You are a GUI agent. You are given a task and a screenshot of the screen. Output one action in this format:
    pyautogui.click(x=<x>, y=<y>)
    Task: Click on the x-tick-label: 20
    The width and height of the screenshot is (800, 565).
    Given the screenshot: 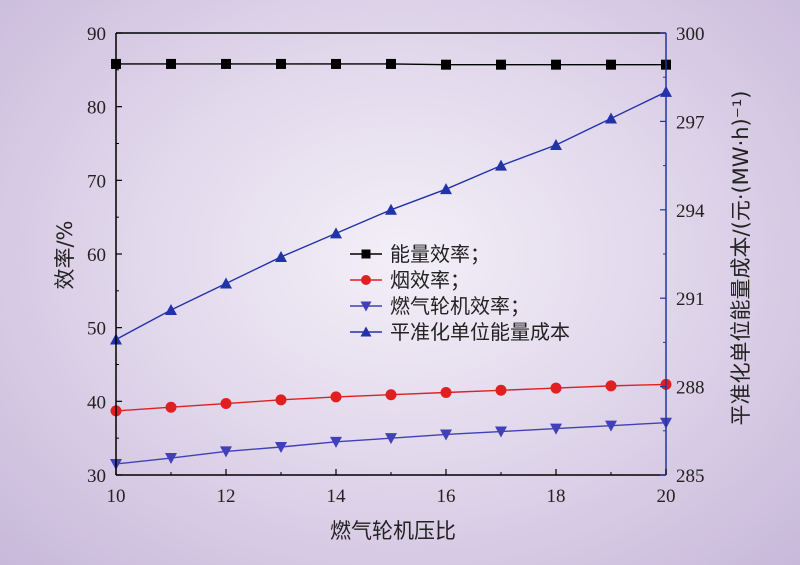 What is the action you would take?
    pyautogui.click(x=666, y=496)
    